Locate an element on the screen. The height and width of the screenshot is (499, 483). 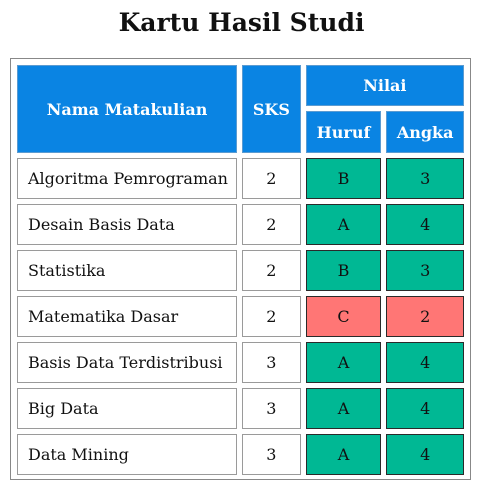
grade-number-cell: 2 is located at coordinates (425, 316).